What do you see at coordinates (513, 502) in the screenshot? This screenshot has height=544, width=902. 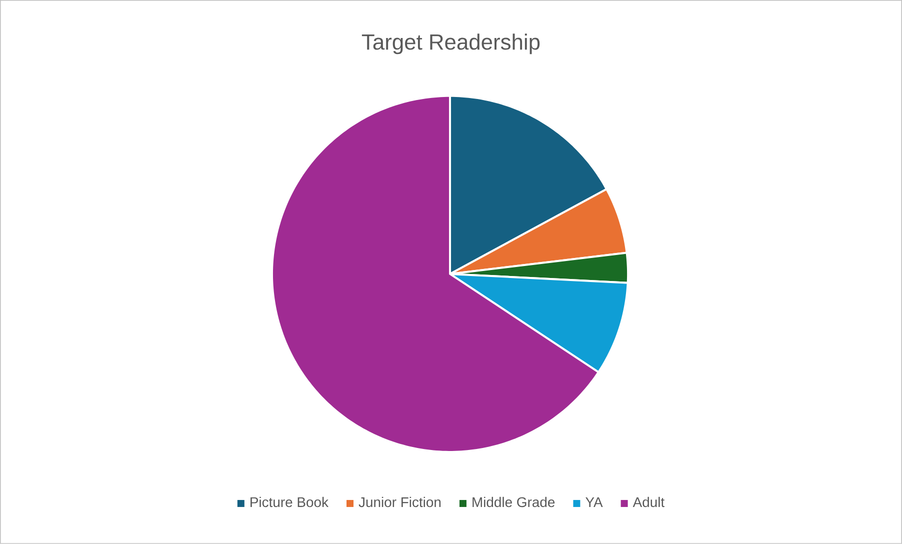 I see `legend-label: Middle Grade` at bounding box center [513, 502].